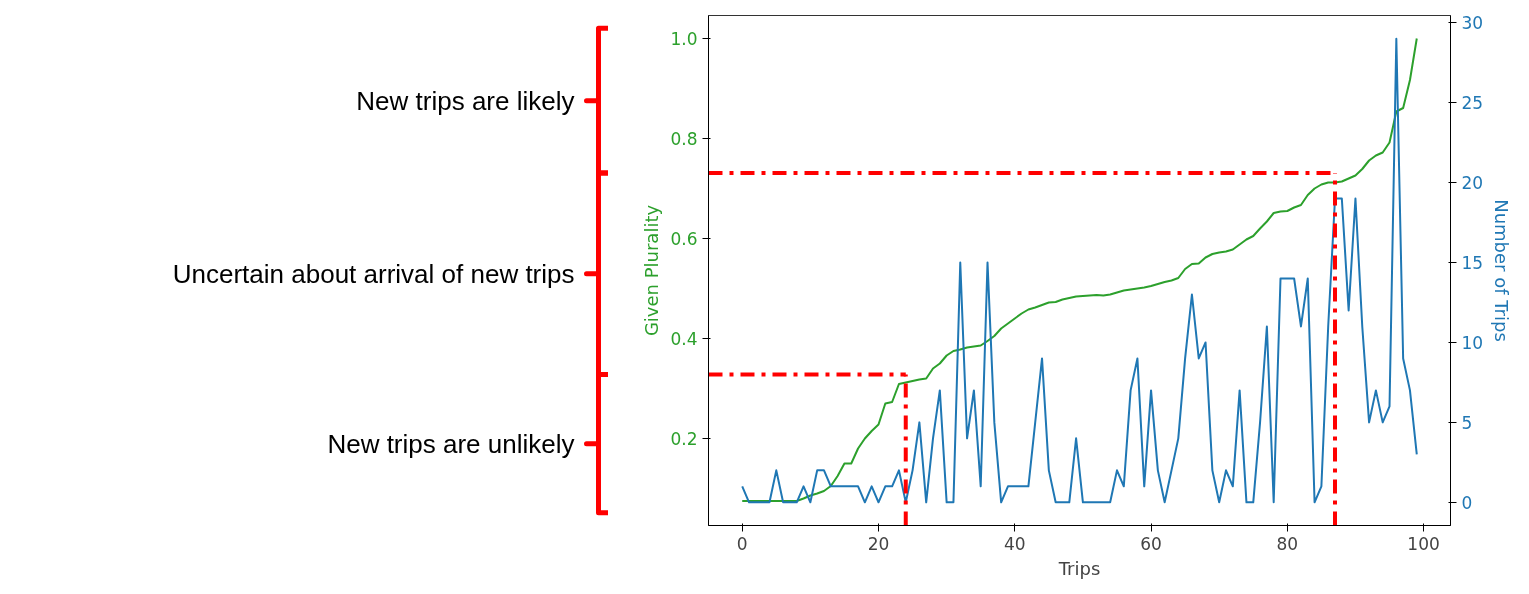 This screenshot has width=1529, height=594. Describe the element at coordinates (684, 239) in the screenshot. I see `y-tick-label: 0.6` at that location.